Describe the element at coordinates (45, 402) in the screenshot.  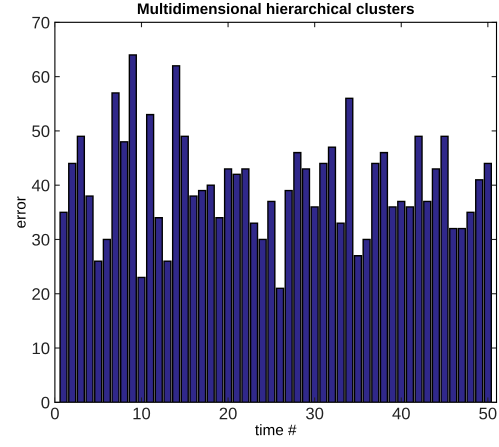
I see `y-tick-label: 0` at that location.